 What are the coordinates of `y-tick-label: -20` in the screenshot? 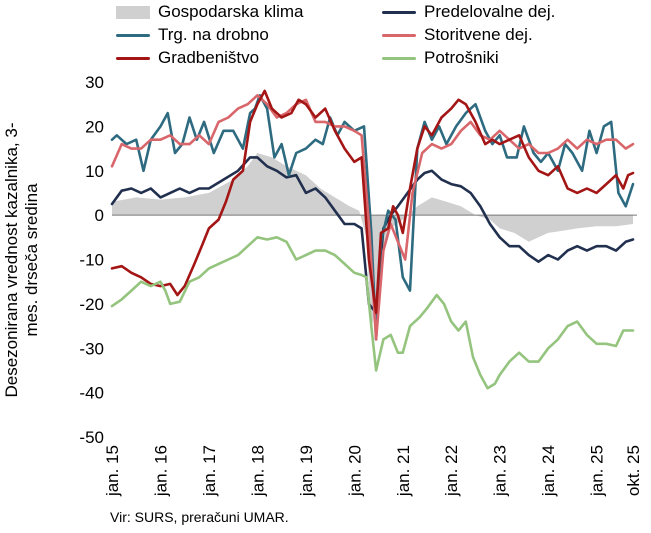 It's located at (91, 304).